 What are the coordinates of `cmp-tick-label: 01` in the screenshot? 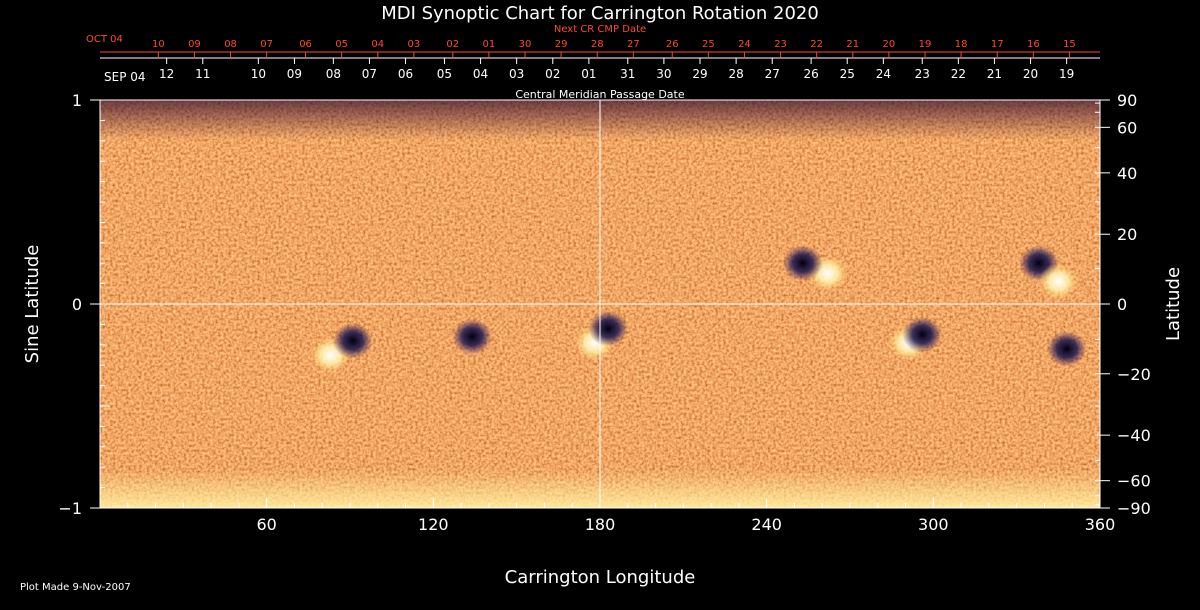 It's located at (588, 74).